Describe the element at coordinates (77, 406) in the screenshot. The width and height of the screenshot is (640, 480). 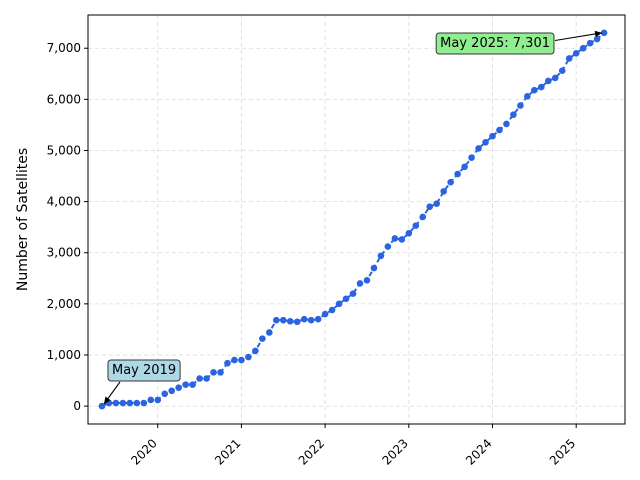
I see `y-tick-label: 0` at that location.